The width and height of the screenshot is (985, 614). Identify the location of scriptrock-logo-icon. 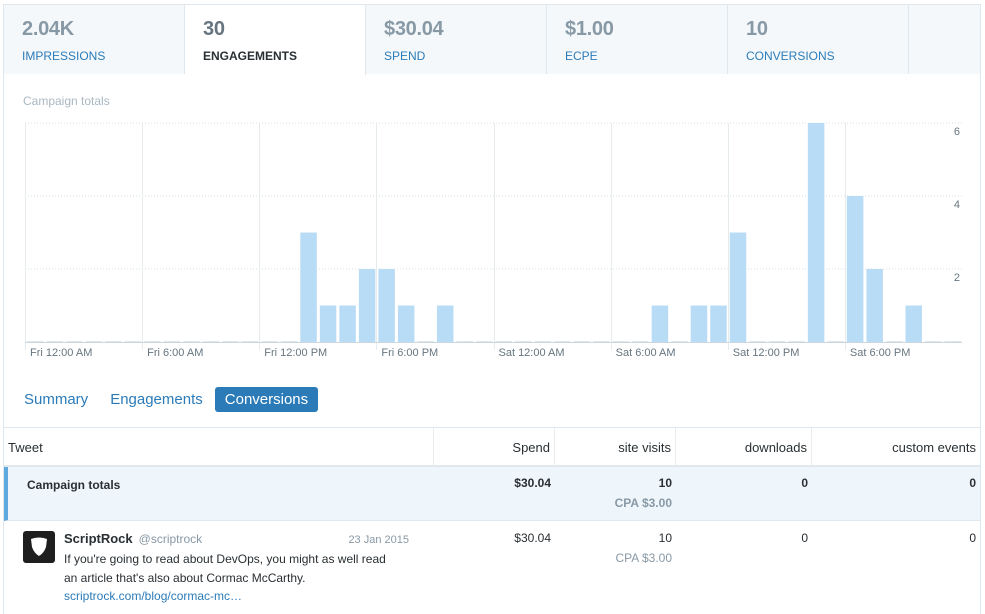
(39, 546).